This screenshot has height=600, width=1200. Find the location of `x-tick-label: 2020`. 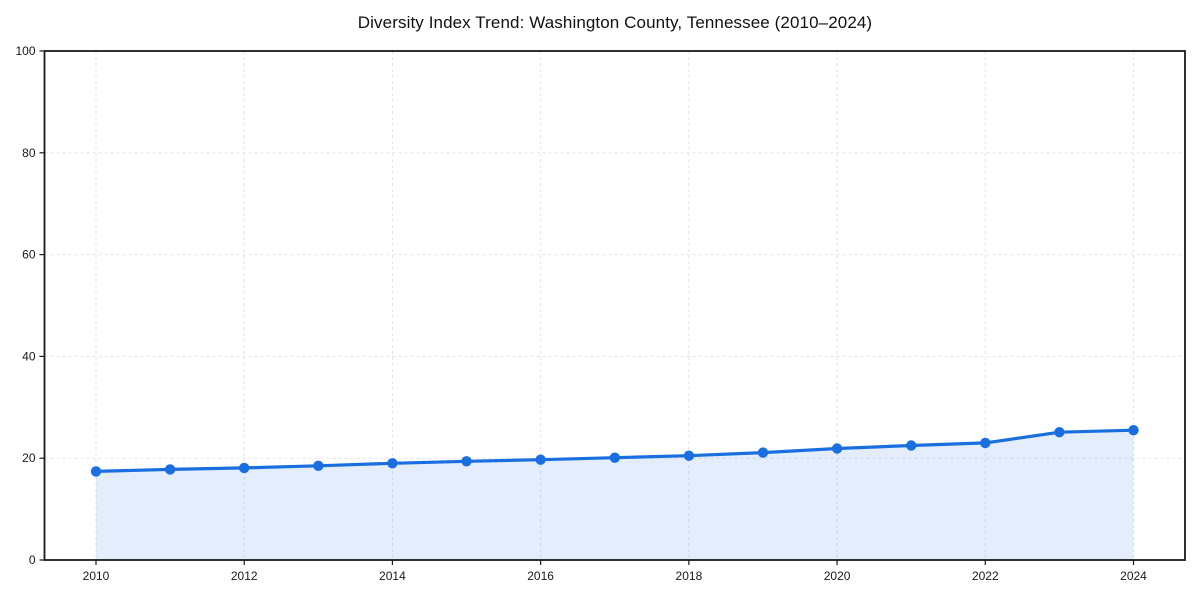

x-tick-label: 2020 is located at coordinates (837, 576).